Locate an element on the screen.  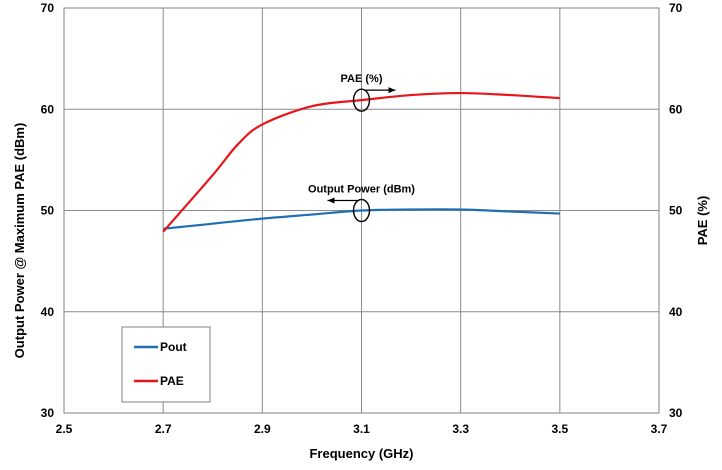
y-right-tick-label: 50 is located at coordinates (676, 211).